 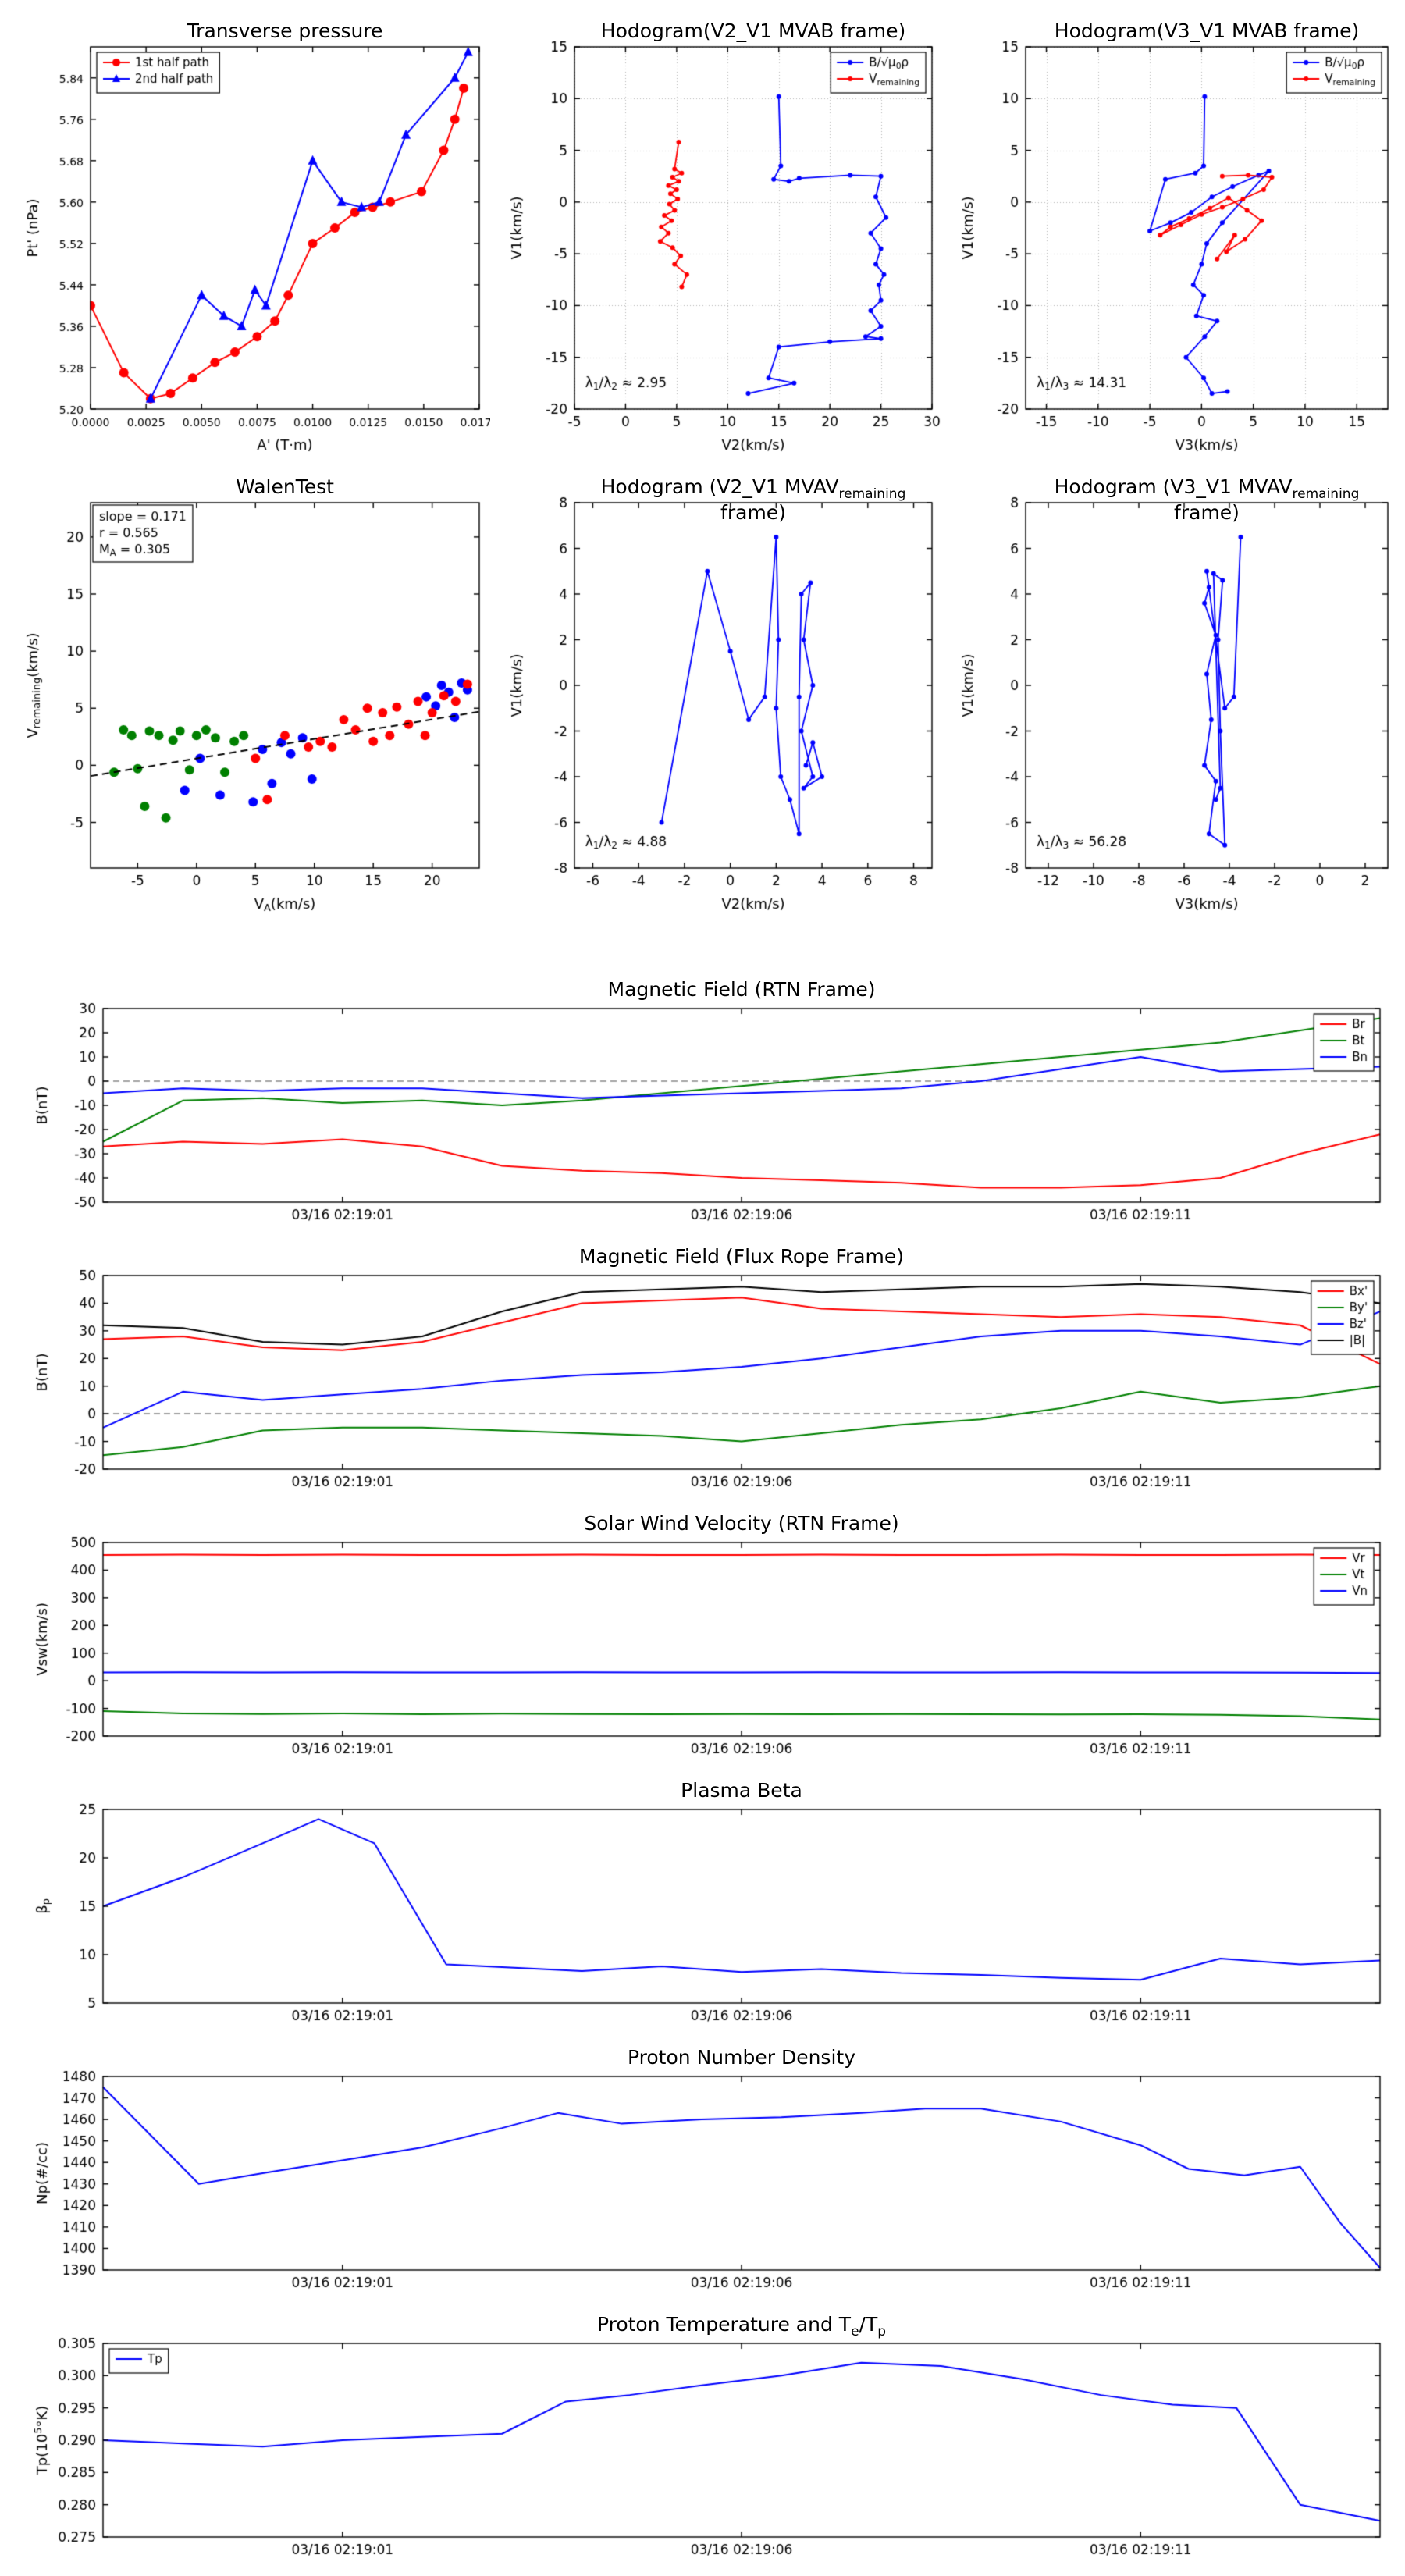 I want to click on chart-magnetic-field-rtn-canvas, so click(x=712, y=1103).